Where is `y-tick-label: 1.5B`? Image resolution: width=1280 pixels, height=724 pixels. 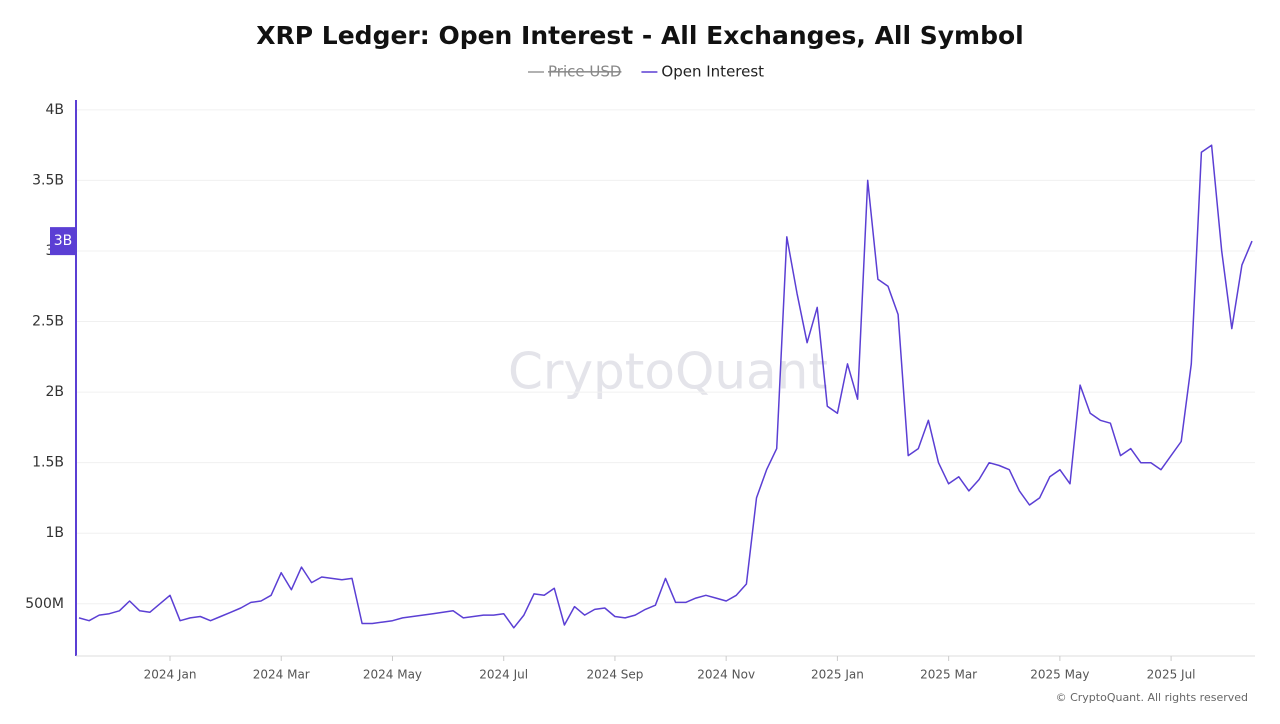 y-tick-label: 1.5B is located at coordinates (48, 463).